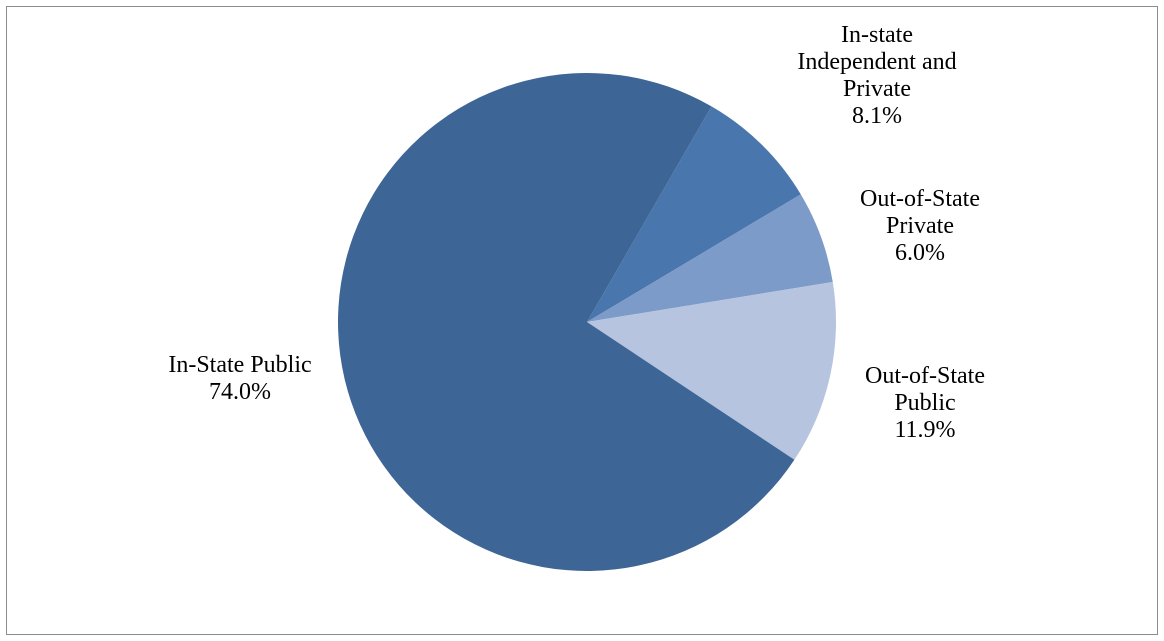 The height and width of the screenshot is (641, 1164). I want to click on pie-slice-in-state-independent-and-private, so click(694, 214).